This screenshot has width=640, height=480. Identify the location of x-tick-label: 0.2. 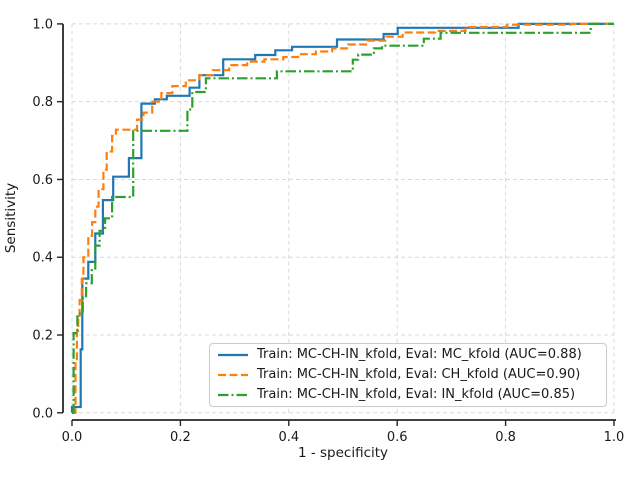
(180, 437).